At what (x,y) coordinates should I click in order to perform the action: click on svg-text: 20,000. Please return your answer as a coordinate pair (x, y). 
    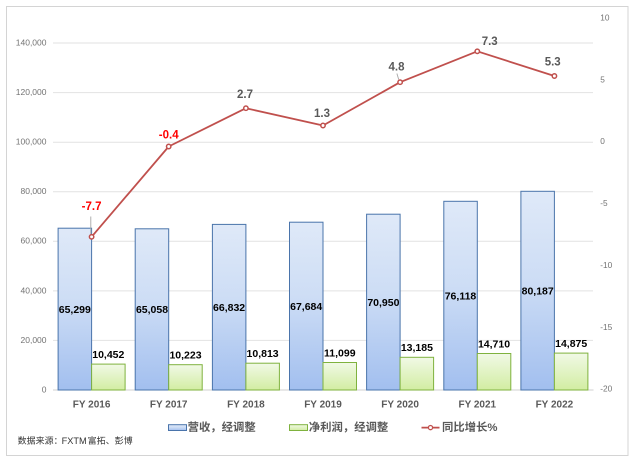
    Looking at the image, I should click on (34, 340).